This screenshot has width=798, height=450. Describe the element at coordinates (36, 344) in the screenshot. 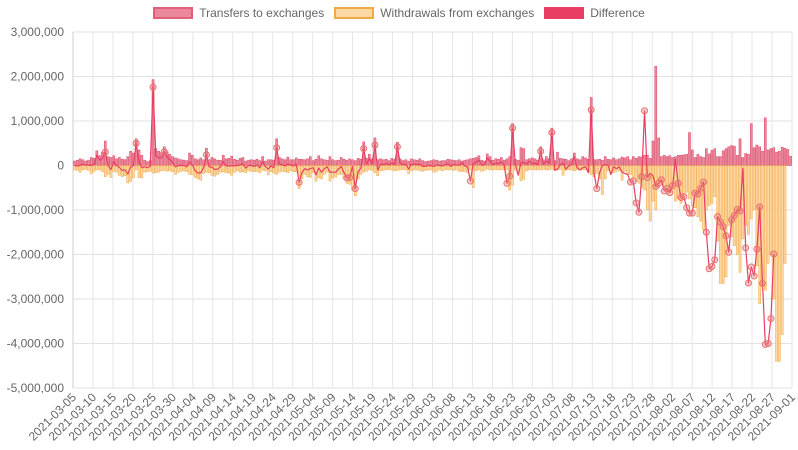

I see `y-tick-label: -4,000,000` at that location.